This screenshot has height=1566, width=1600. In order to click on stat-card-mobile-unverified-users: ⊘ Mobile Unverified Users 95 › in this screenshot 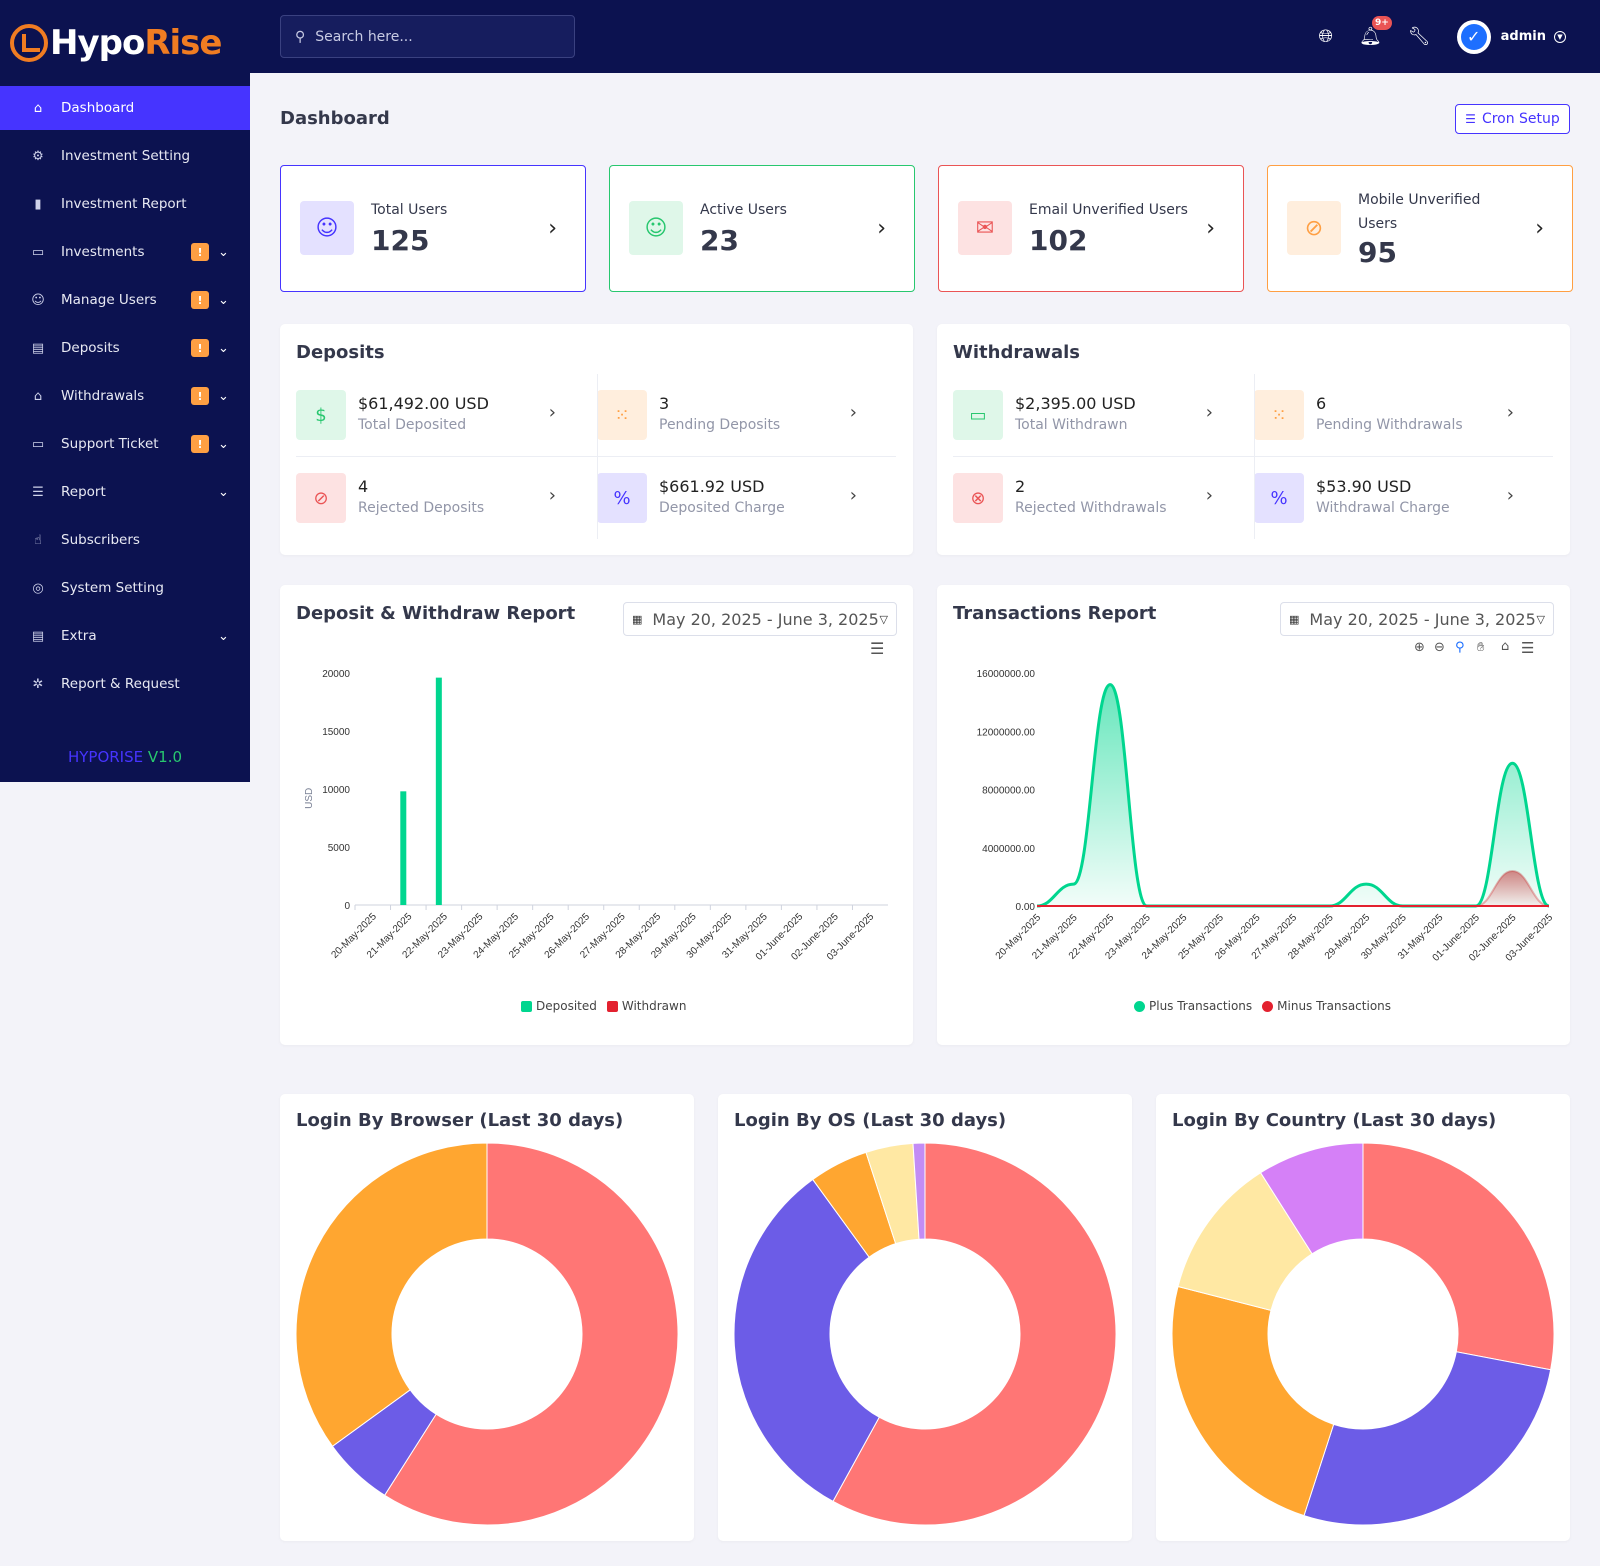, I will do `click(1420, 228)`.